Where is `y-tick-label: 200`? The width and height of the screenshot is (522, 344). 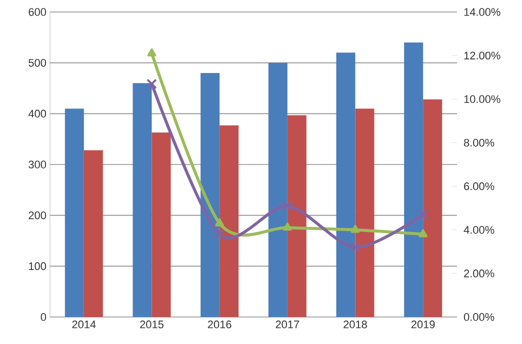 y-tick-label: 200 is located at coordinates (37, 215).